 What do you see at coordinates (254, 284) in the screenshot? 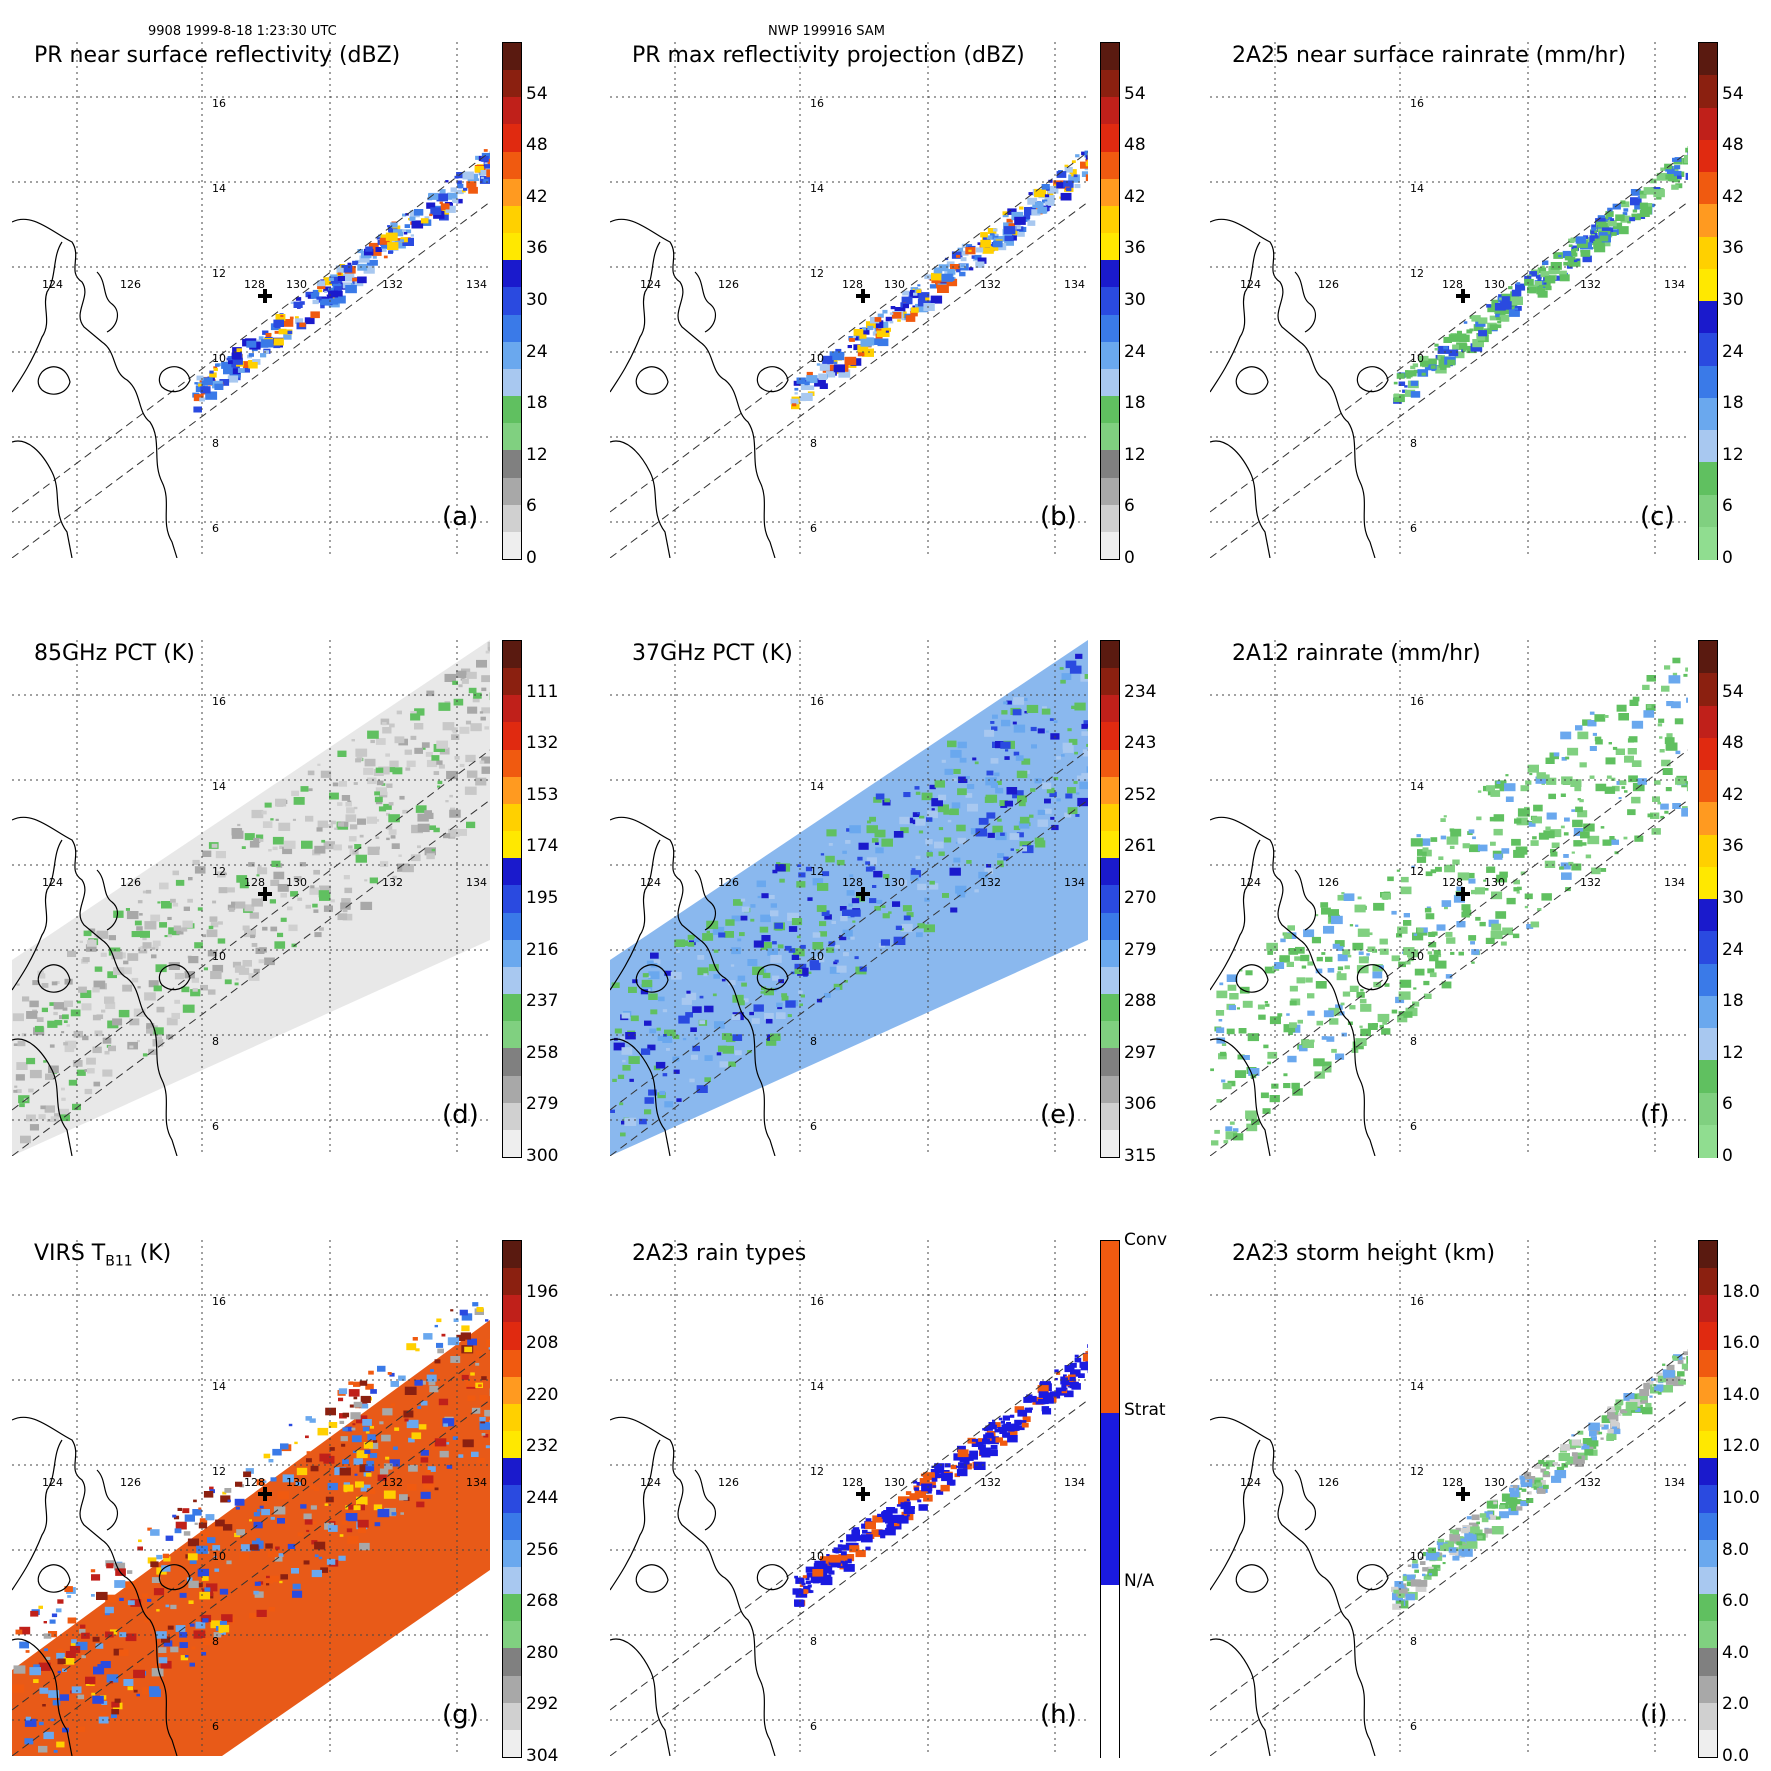
I see `lon-label: 128` at bounding box center [254, 284].